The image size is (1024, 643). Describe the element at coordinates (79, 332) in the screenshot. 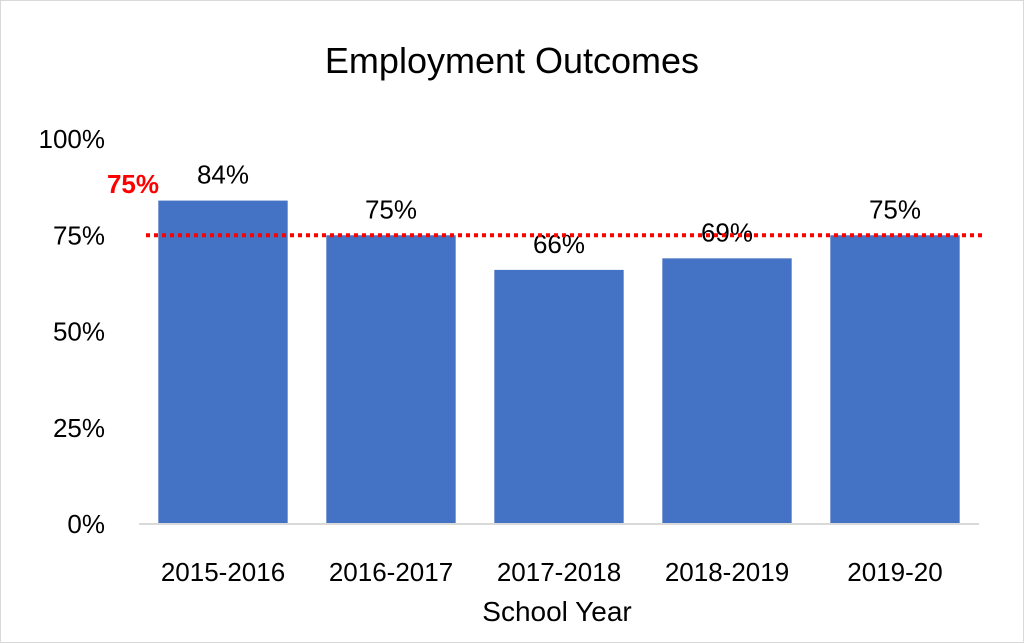

I see `y-tick-label: 50%` at that location.